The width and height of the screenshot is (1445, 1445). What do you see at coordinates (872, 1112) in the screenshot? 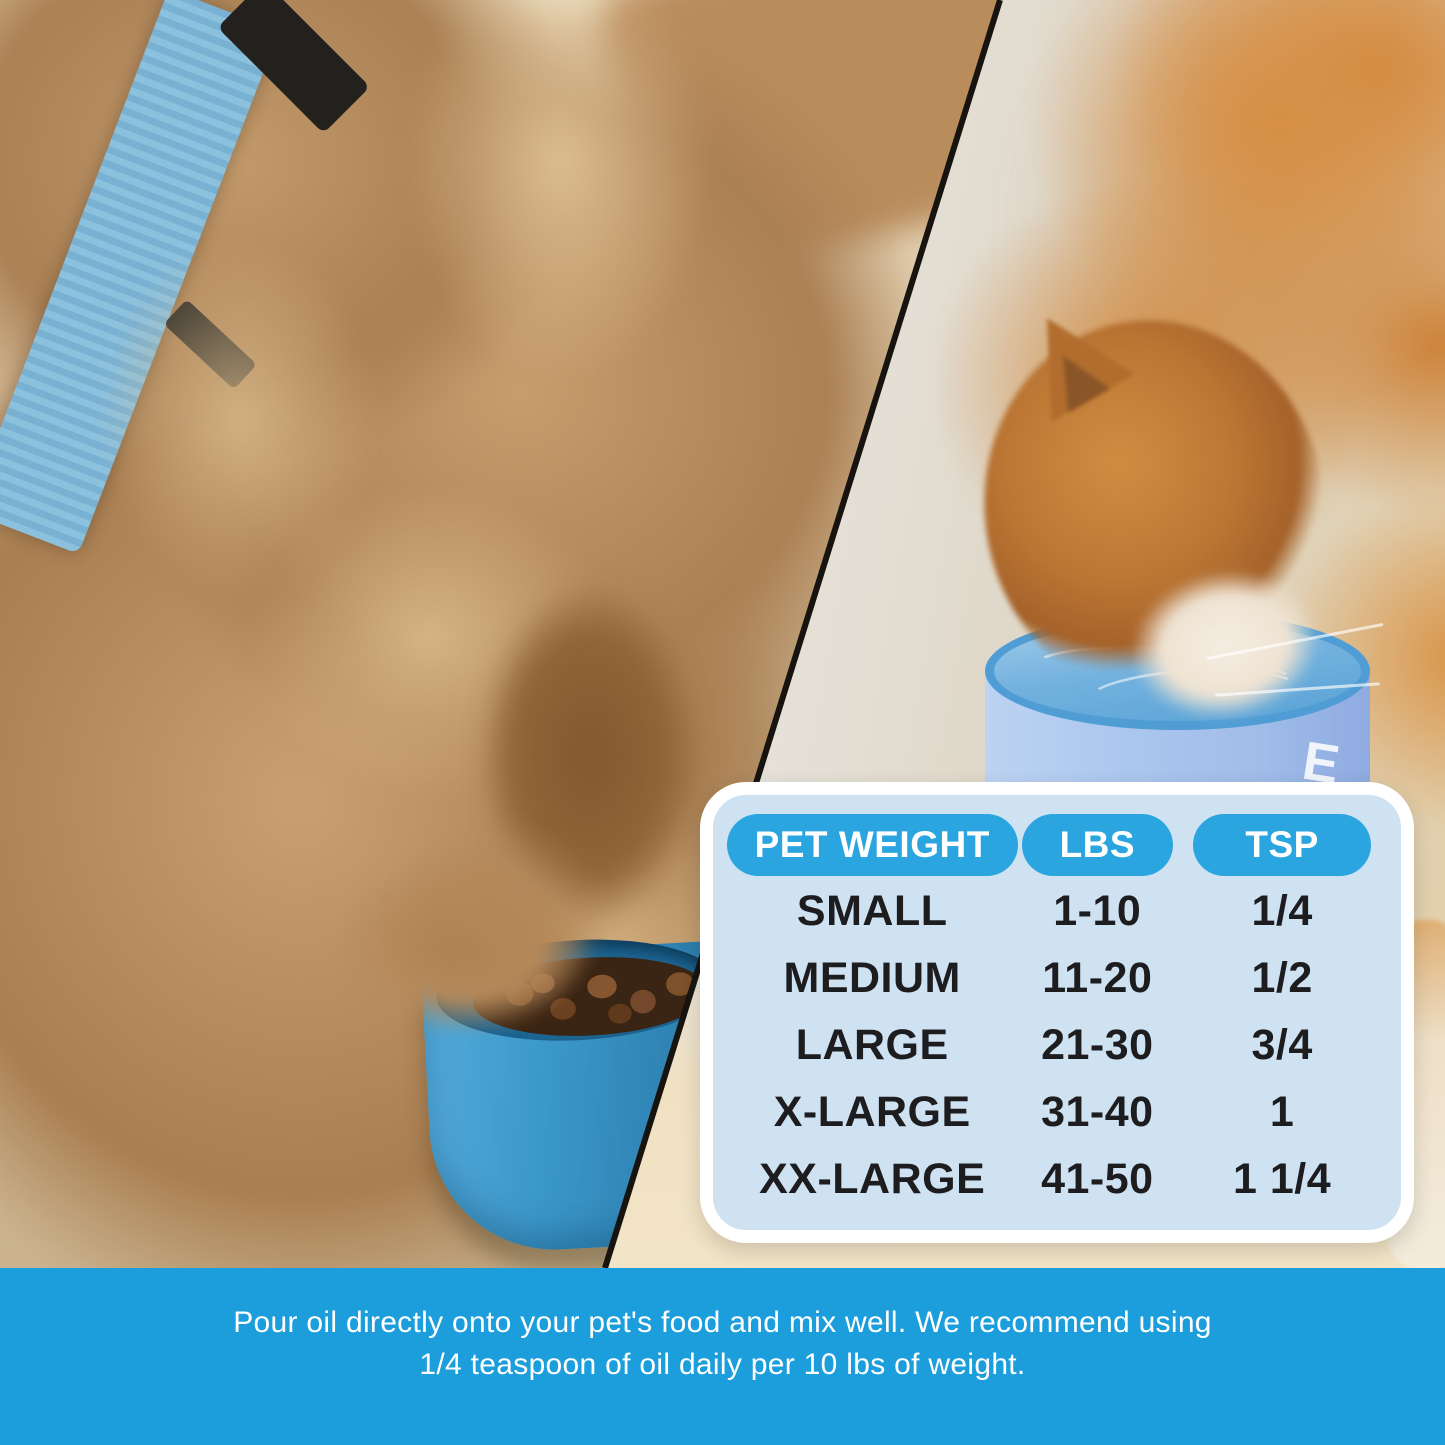
I see `row-size: X-LARGE` at bounding box center [872, 1112].